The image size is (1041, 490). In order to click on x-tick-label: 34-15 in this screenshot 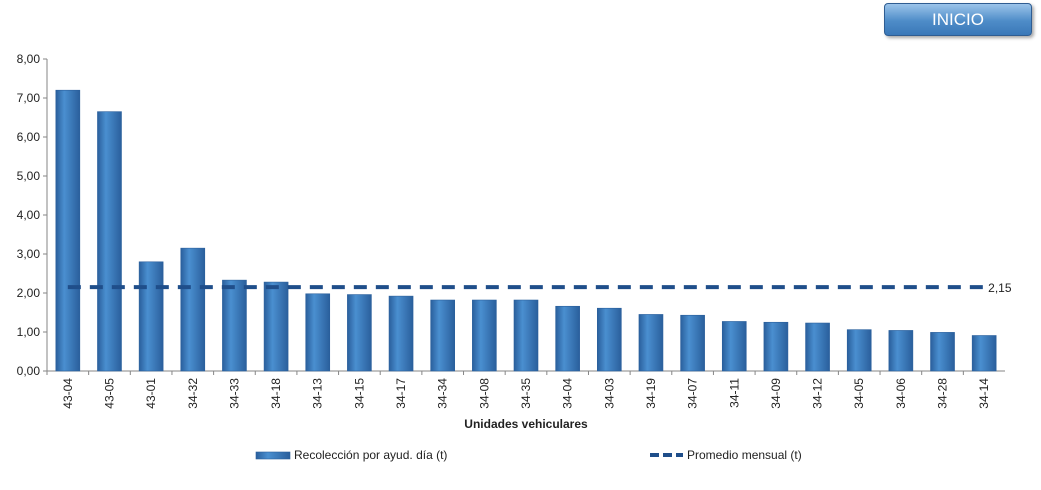, I will do `click(359, 393)`.